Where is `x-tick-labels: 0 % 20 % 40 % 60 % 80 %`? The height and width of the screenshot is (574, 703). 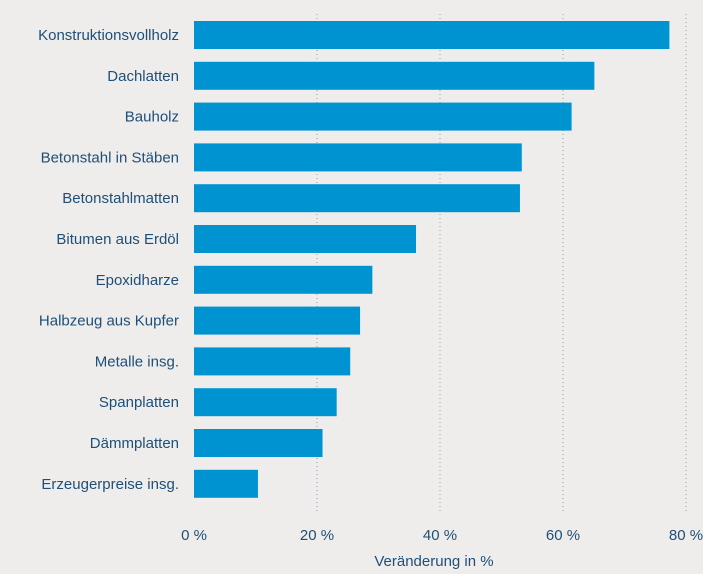
x-tick-labels: 0 % 20 % 40 % 60 % 80 % is located at coordinates (442, 535).